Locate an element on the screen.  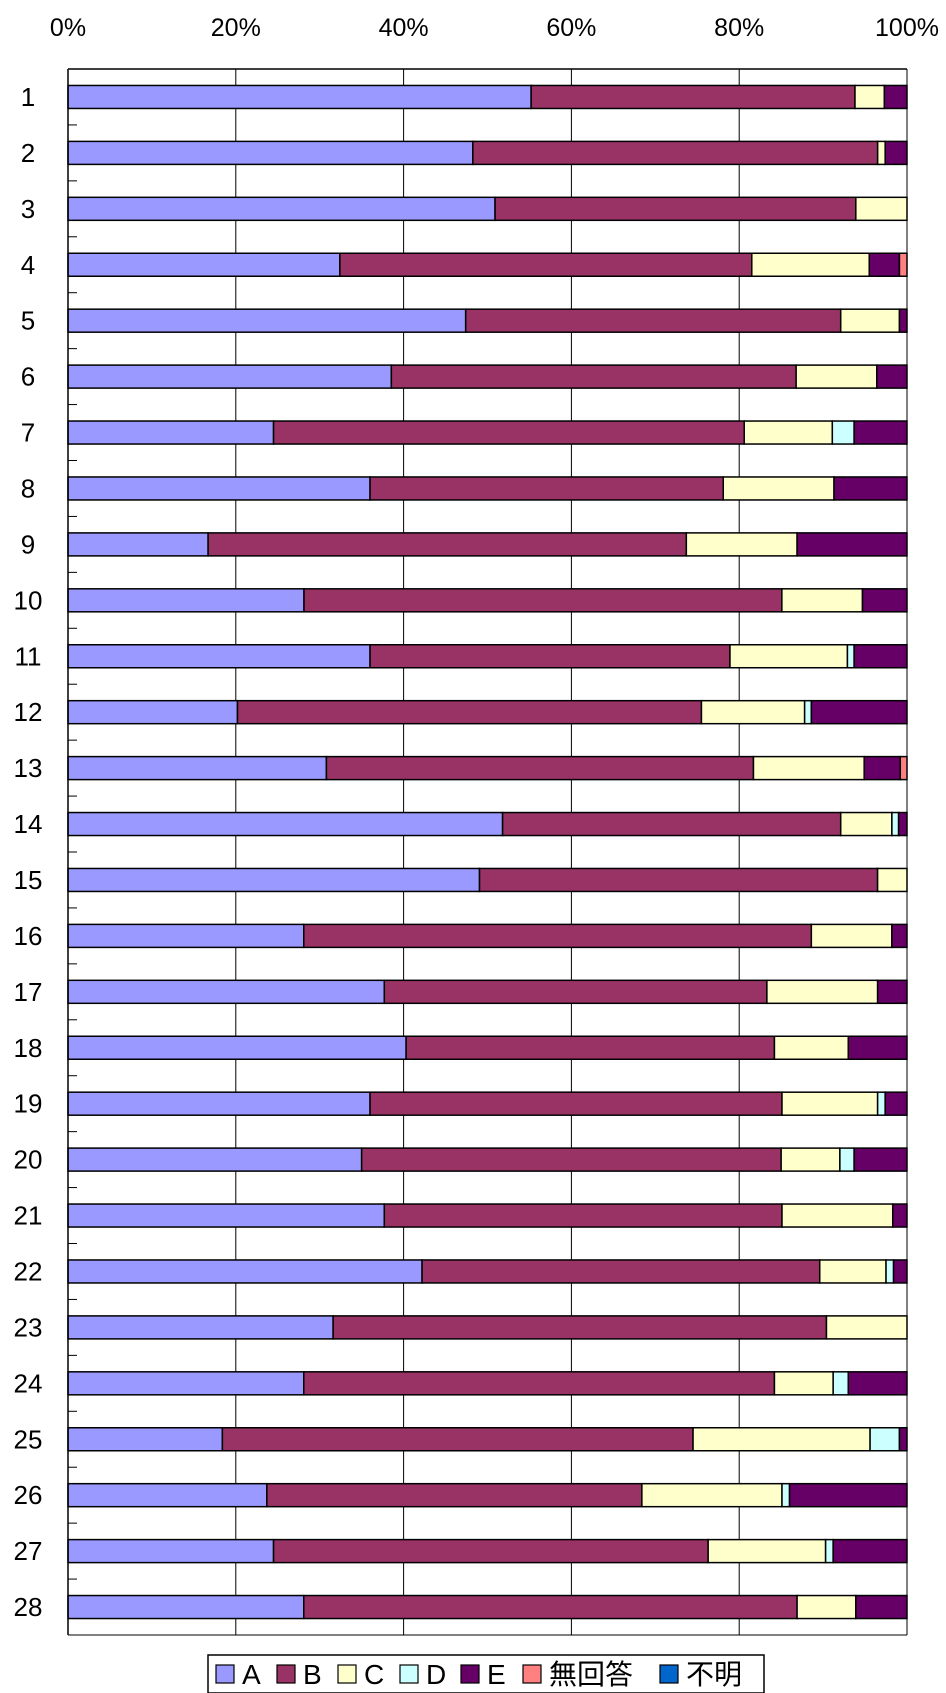
category-label: 7 is located at coordinates (28, 433).